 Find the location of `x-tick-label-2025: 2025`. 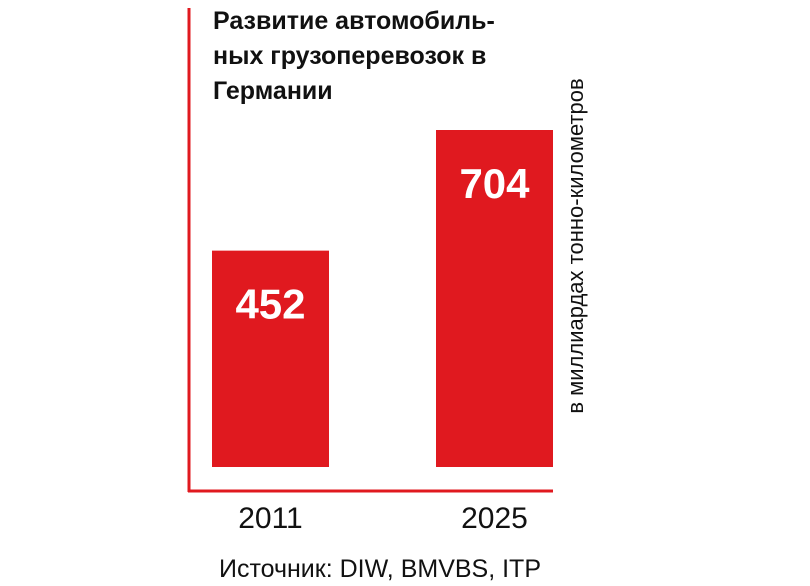

x-tick-label-2025: 2025 is located at coordinates (494, 518).